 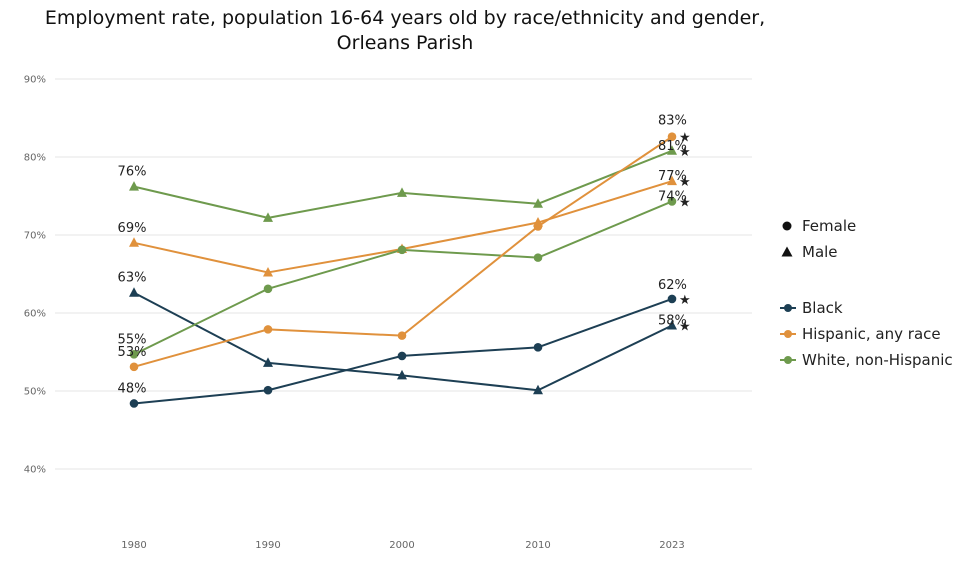 I want to click on legend-label-white: White, non-Hispanic, so click(x=877, y=360).